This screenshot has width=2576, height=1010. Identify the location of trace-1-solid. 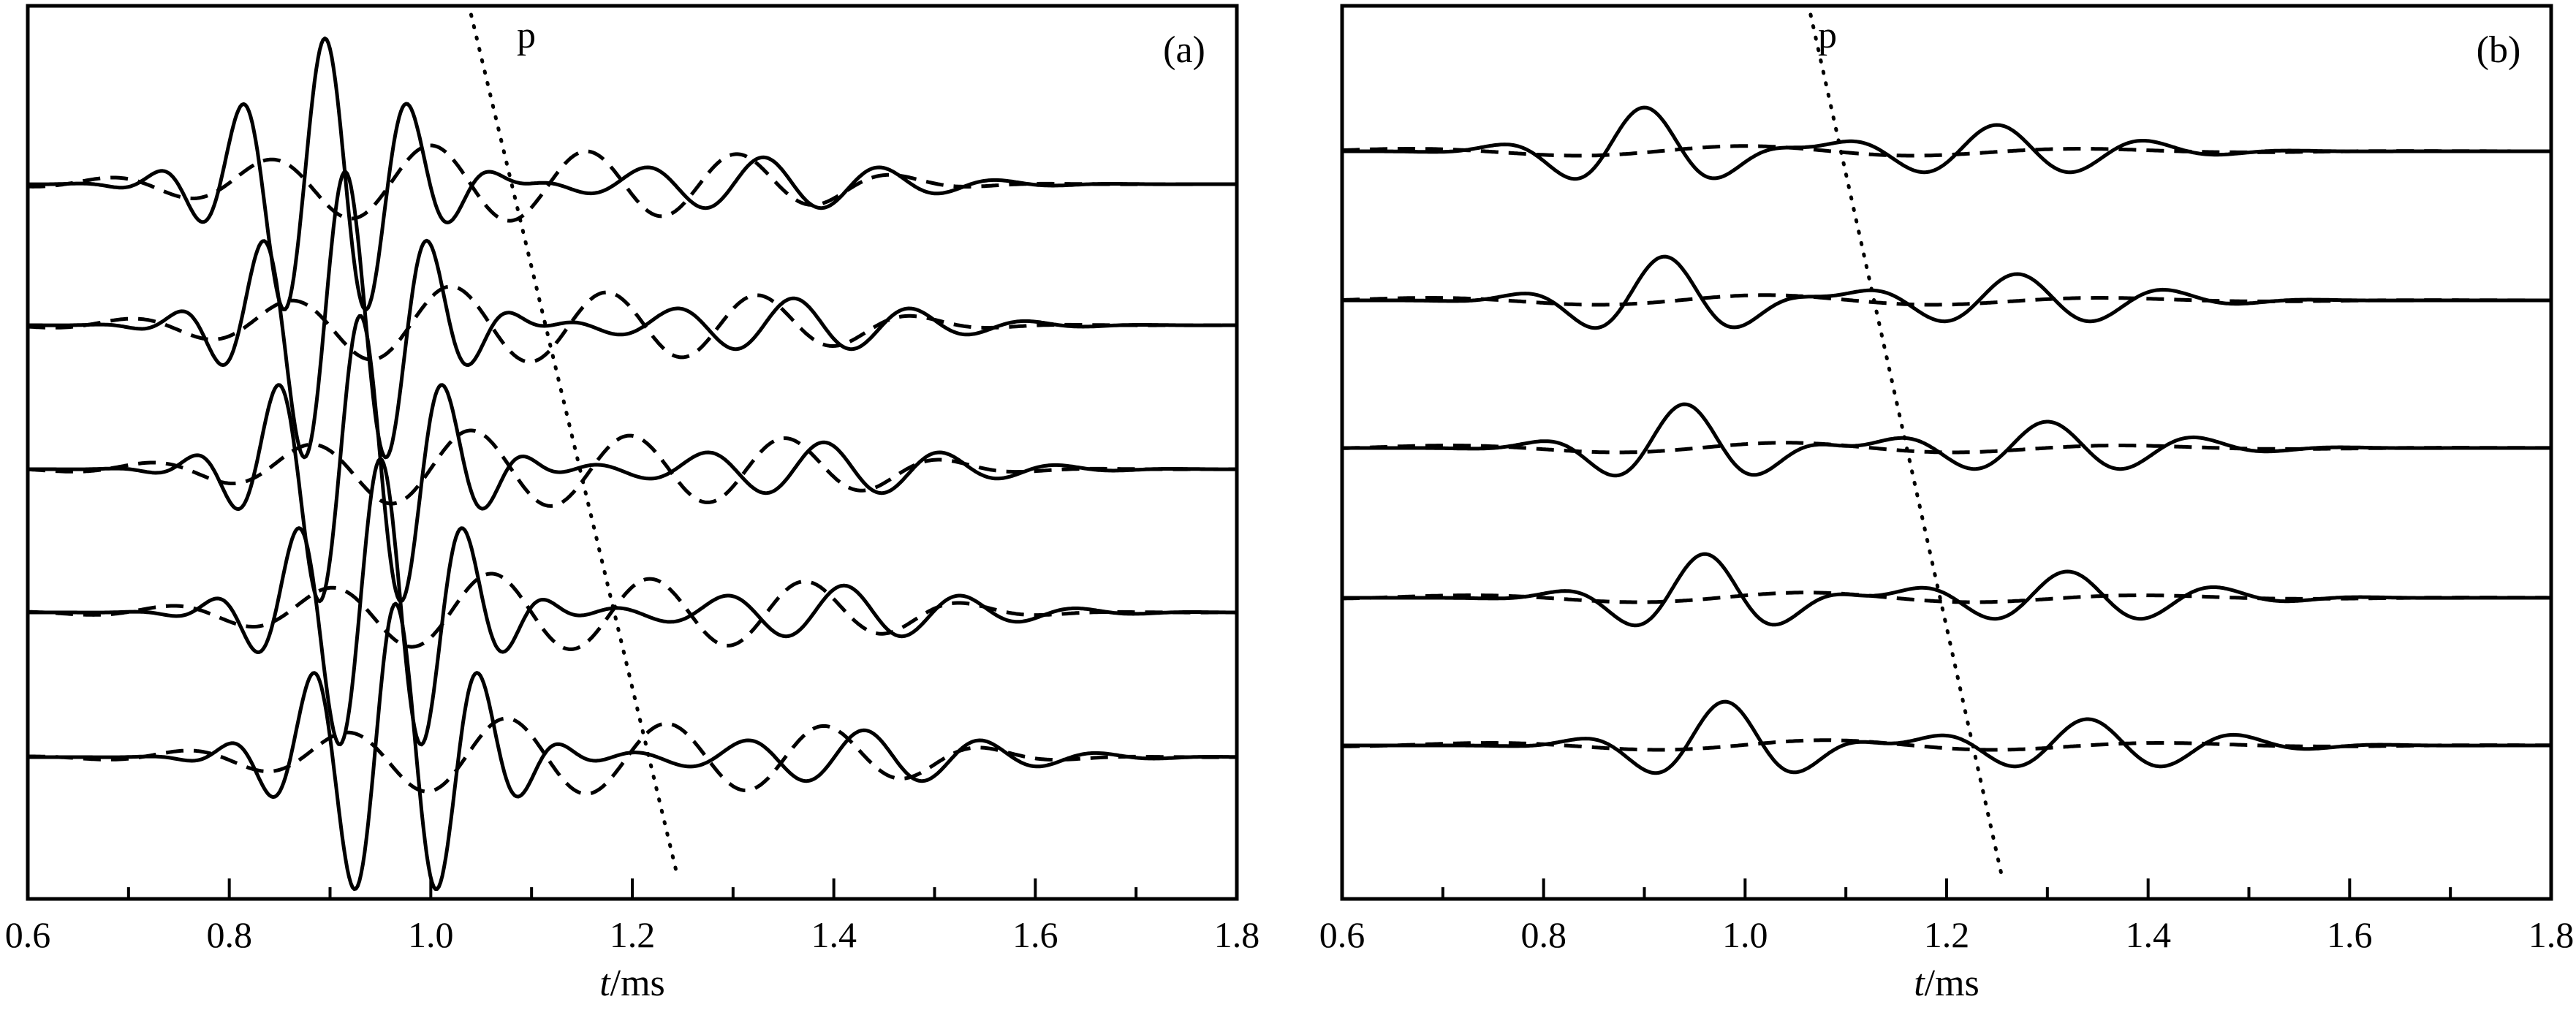
(632, 174).